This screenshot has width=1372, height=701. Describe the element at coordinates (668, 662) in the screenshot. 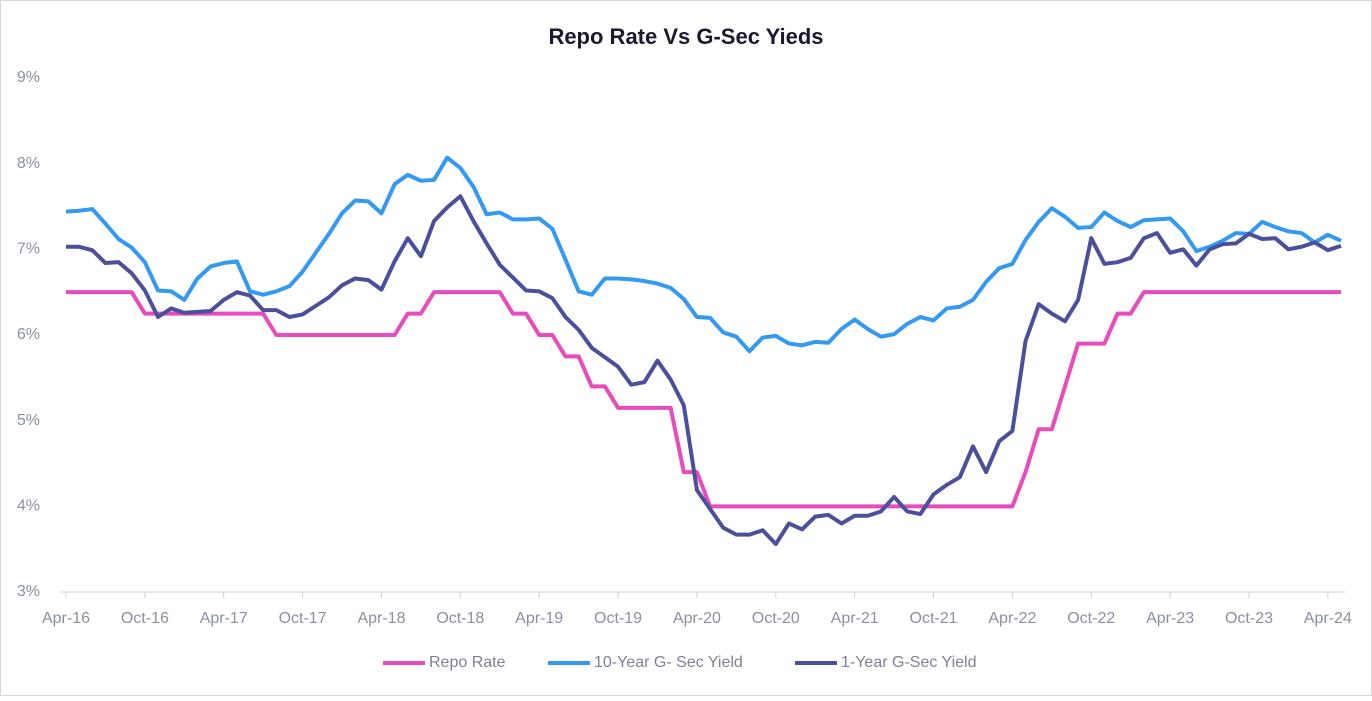

I see `legend-label: 10-Year G- Sec Yield` at that location.